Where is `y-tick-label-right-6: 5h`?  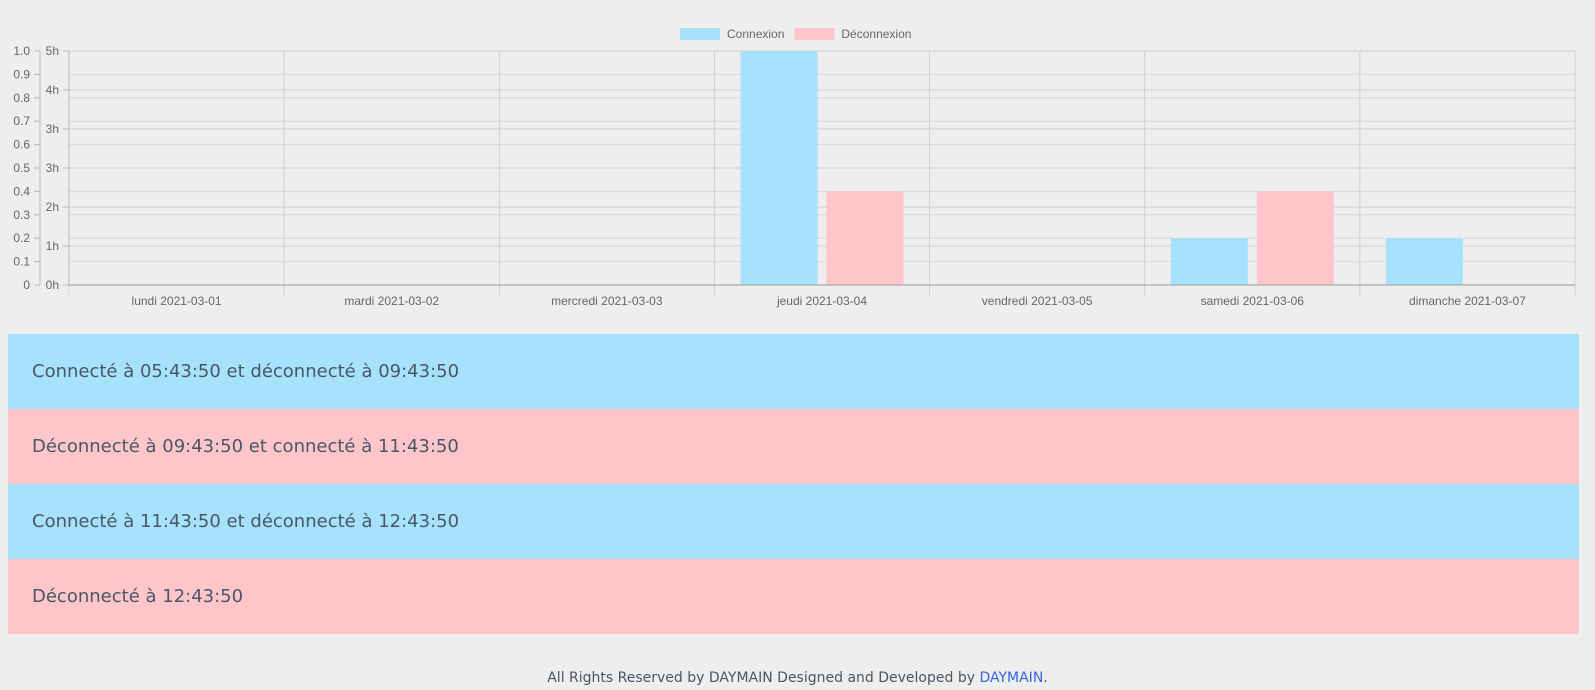
y-tick-label-right-6: 5h is located at coordinates (52, 51).